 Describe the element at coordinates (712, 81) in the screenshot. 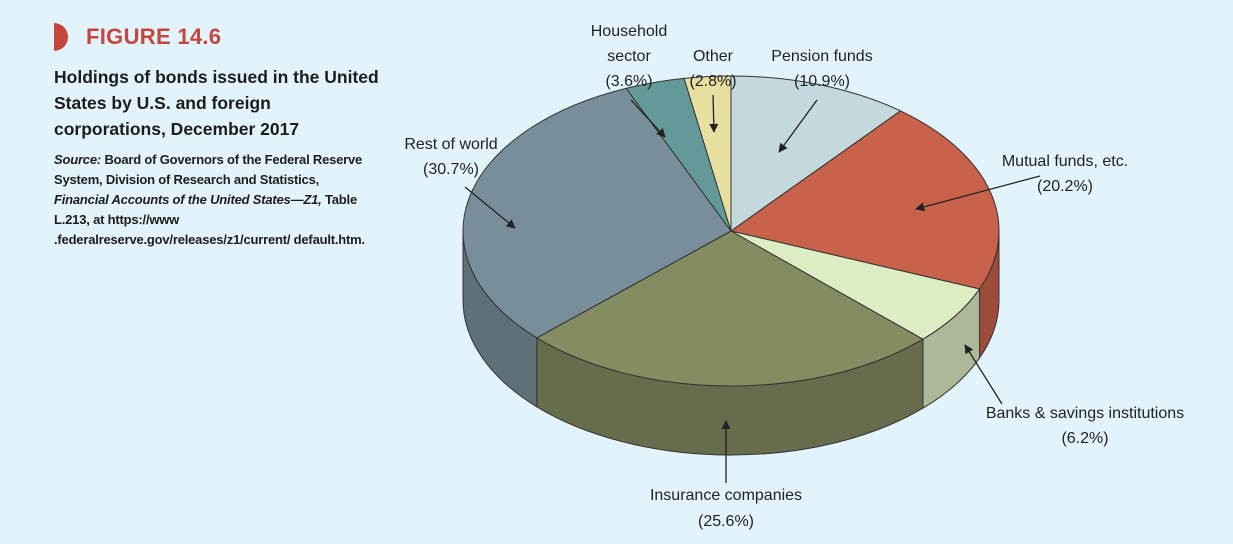

I see `label-other-value: (2.8%)` at that location.